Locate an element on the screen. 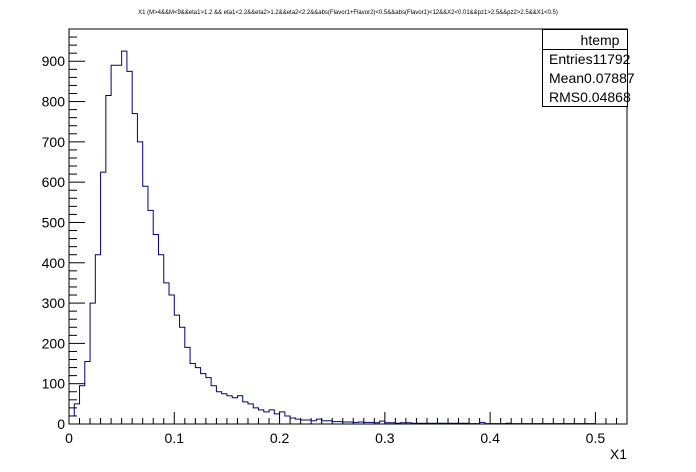  stats-entries-label: Entries is located at coordinates (571, 59).